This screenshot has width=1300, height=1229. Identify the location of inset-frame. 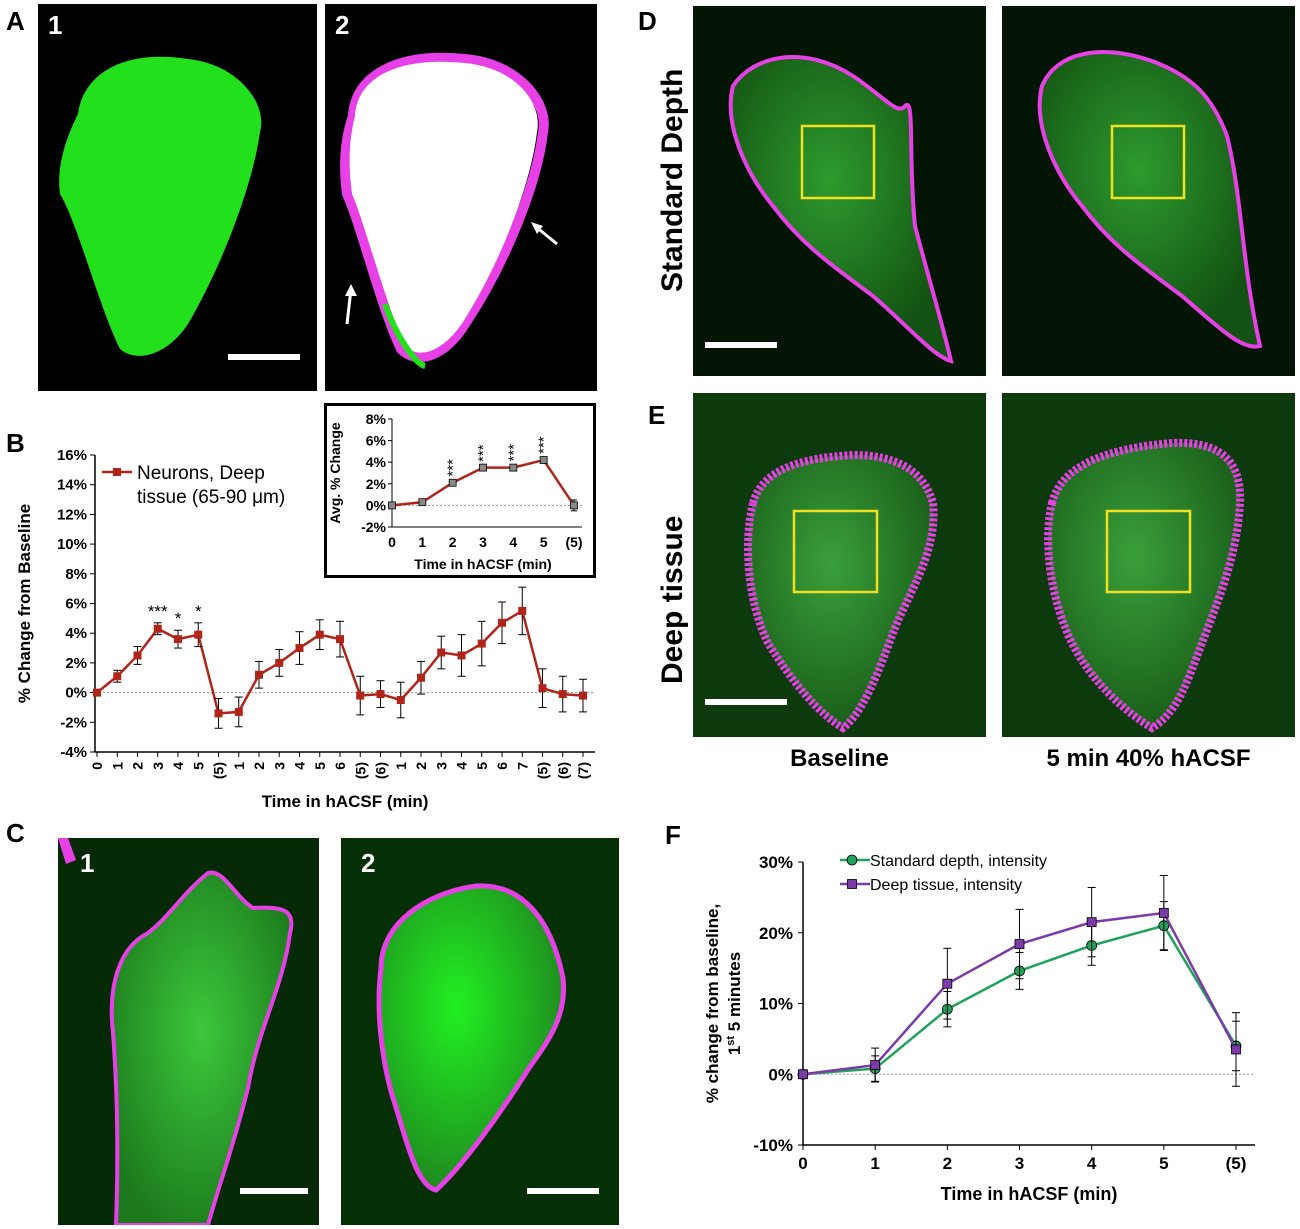
(460, 490).